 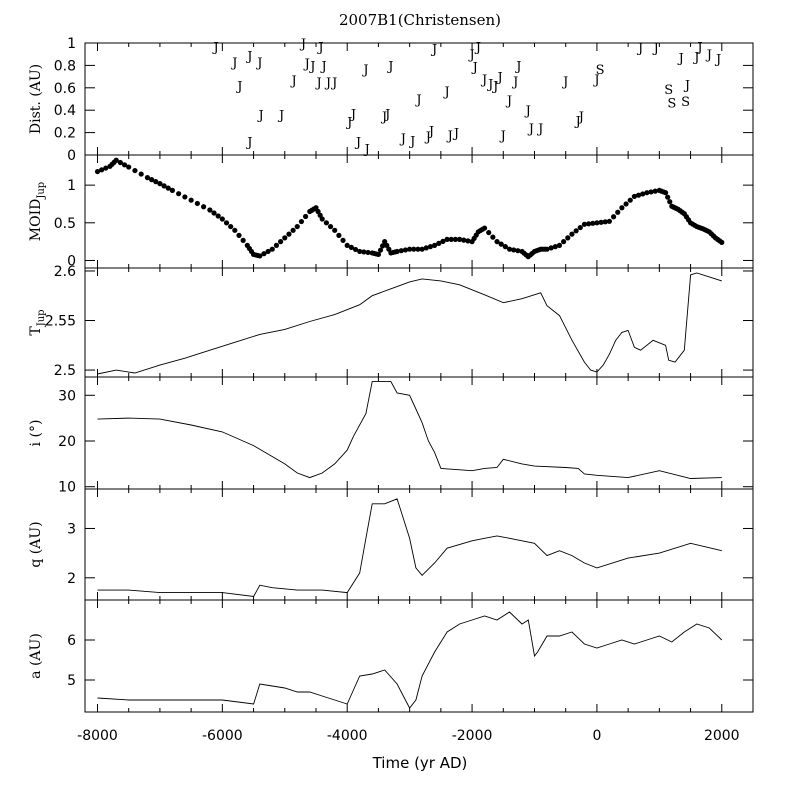 I want to click on encounter-30: J, so click(x=433, y=50).